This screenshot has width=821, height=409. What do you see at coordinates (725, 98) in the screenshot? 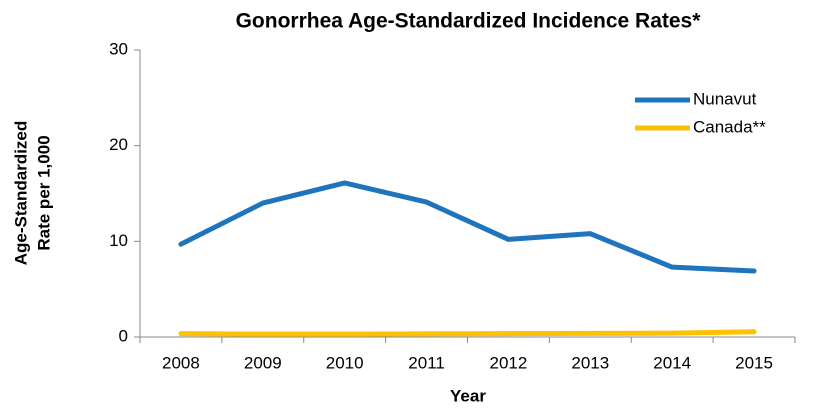
I see `legend-label: Nunavut` at bounding box center [725, 98].